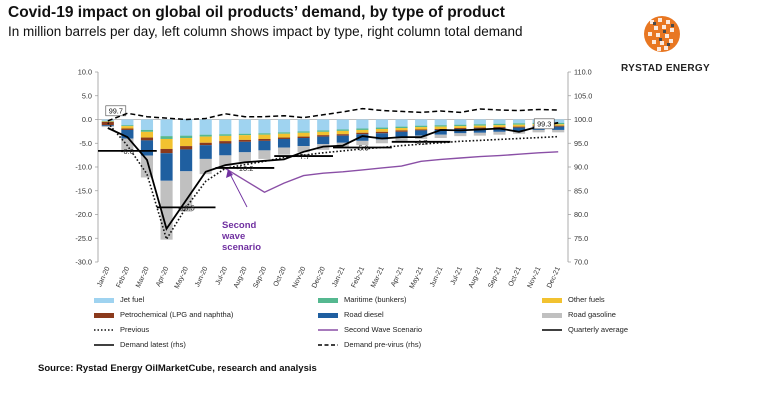 This screenshot has height=401, width=759. I want to click on x-tick-label: Jun-21, so click(436, 277).